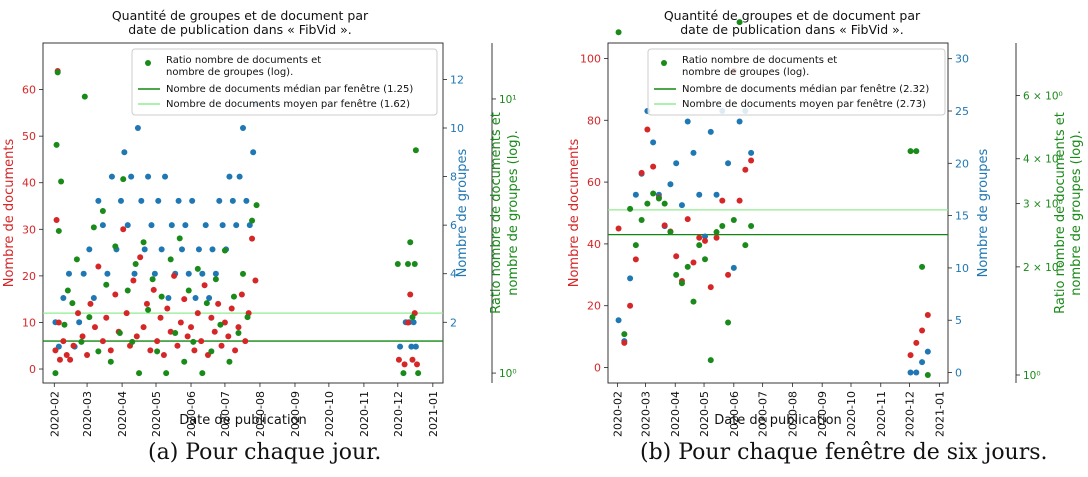 The height and width of the screenshot is (477, 1088). What do you see at coordinates (594, 120) in the screenshot?
I see `y-left-tick-label: 80` at bounding box center [594, 120].